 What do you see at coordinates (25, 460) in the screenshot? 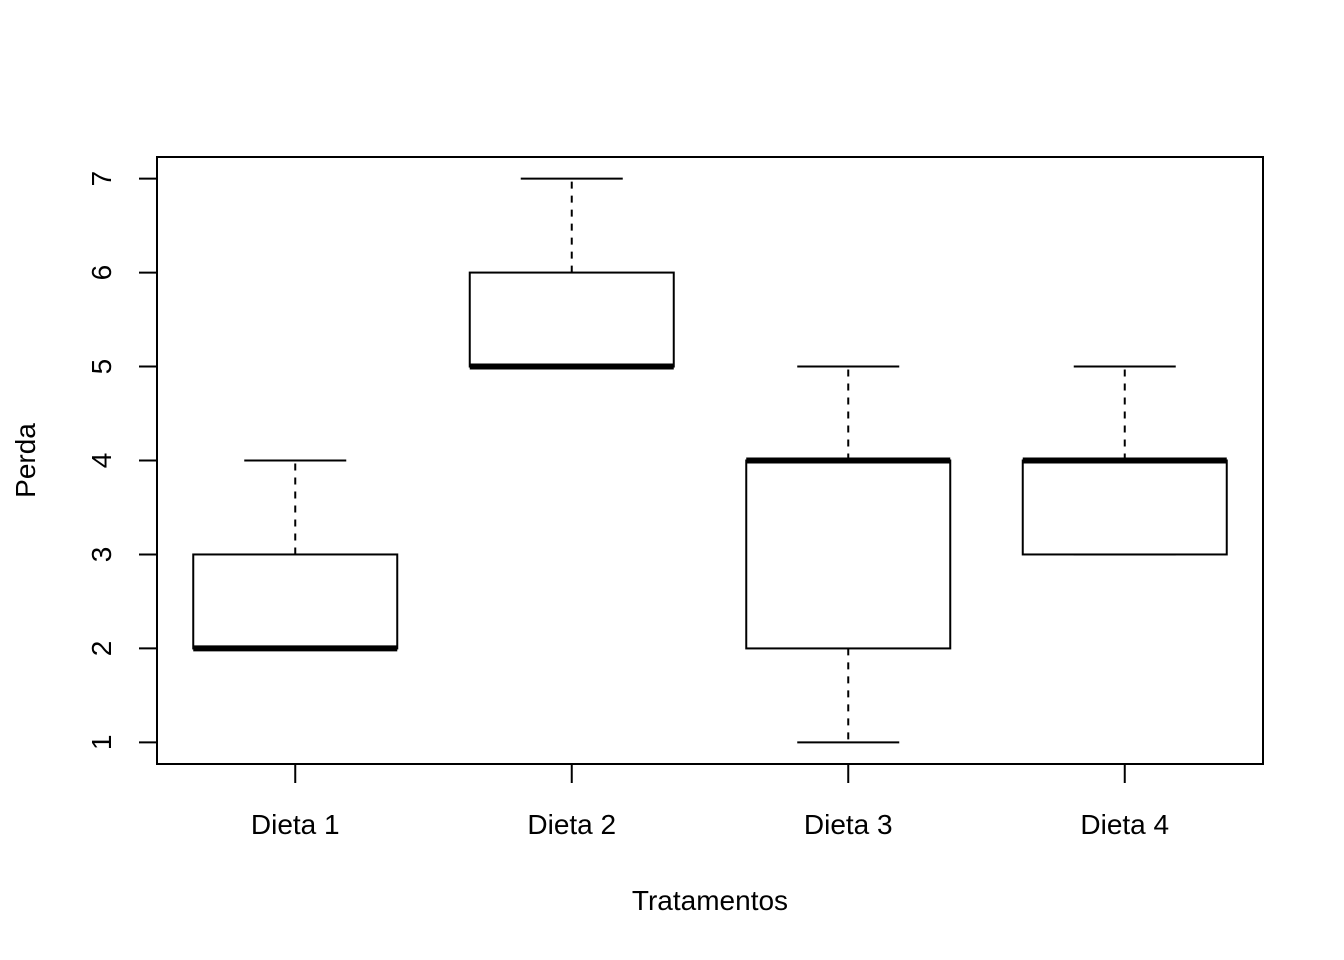
I see `y-axis-title: Perda` at bounding box center [25, 460].